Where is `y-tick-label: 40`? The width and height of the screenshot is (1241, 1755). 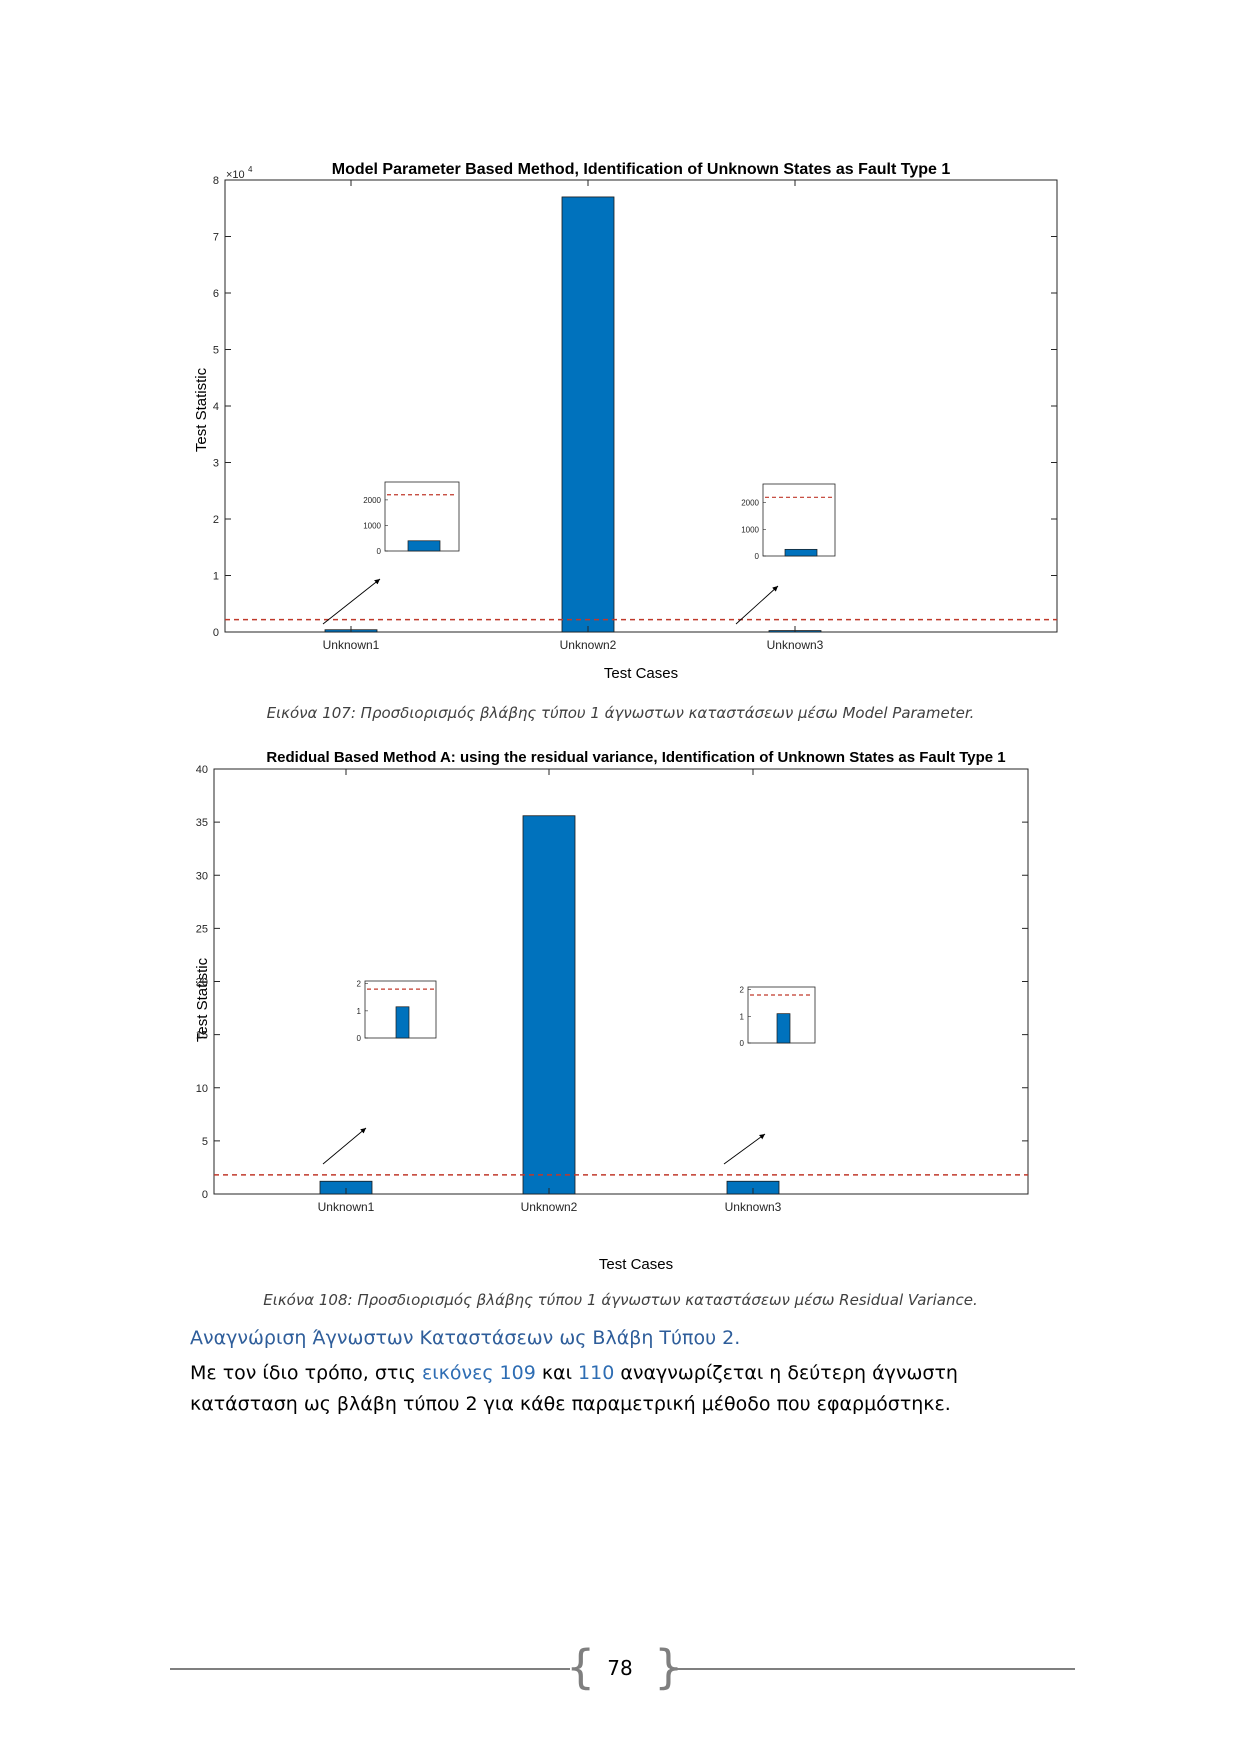 y-tick-label: 40 is located at coordinates (202, 770).